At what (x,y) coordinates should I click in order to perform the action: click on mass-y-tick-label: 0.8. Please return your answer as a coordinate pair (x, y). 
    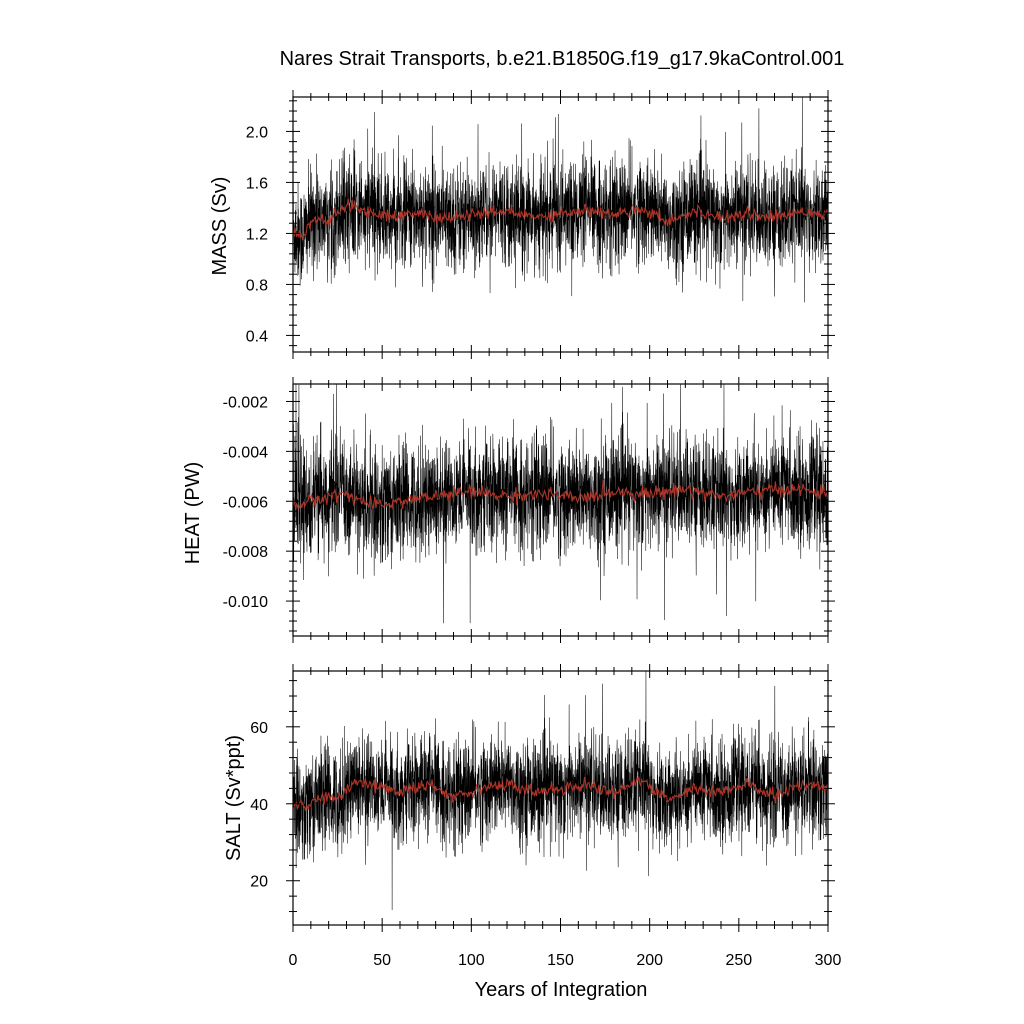
    Looking at the image, I should click on (257, 285).